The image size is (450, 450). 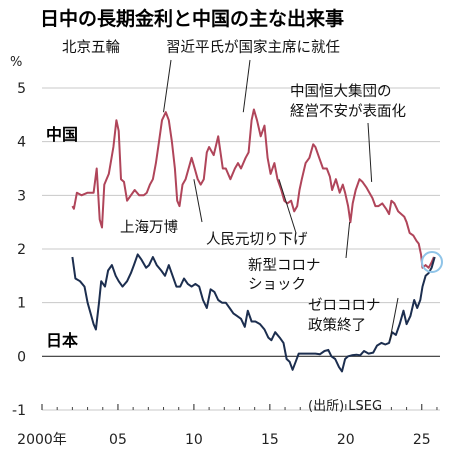 What do you see at coordinates (348, 240) in the screenshot?
I see `annotation-leader-covid-shock` at bounding box center [348, 240].